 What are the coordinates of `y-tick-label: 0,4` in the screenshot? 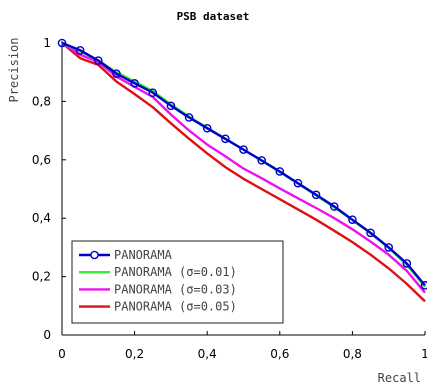 It's located at (41, 218).